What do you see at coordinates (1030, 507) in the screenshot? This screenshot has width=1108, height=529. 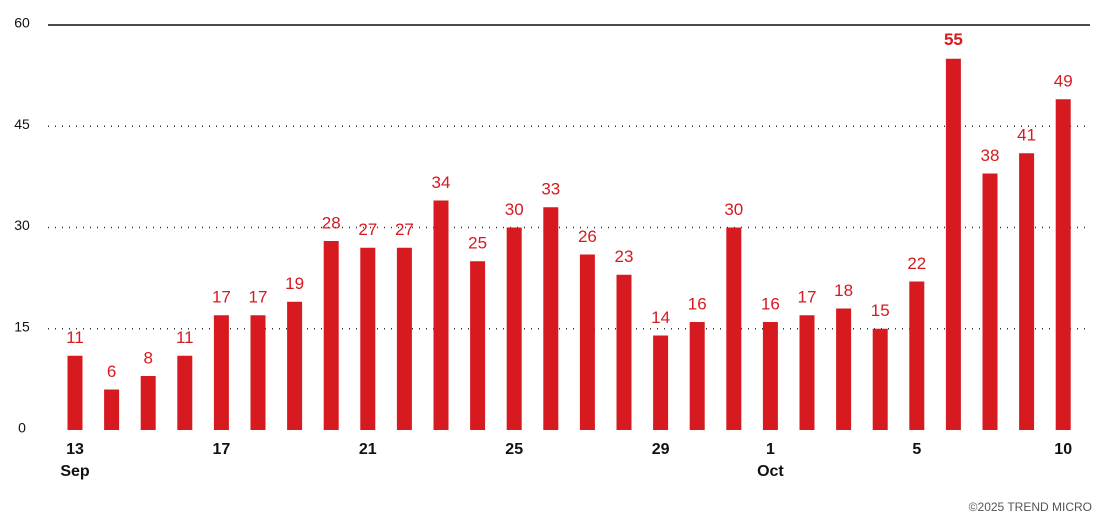 I see `credit: ©2025 TREND MICRO` at bounding box center [1030, 507].